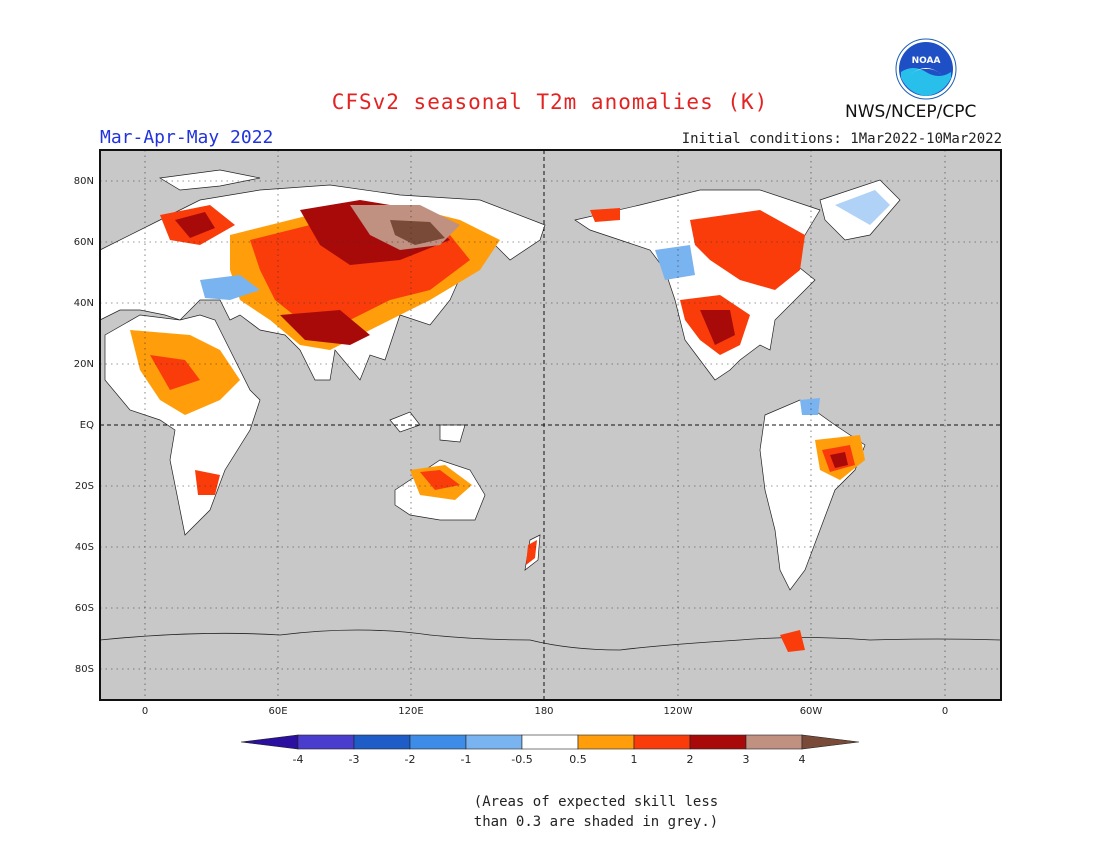  I want to click on lon-label: 60E, so click(277, 711).